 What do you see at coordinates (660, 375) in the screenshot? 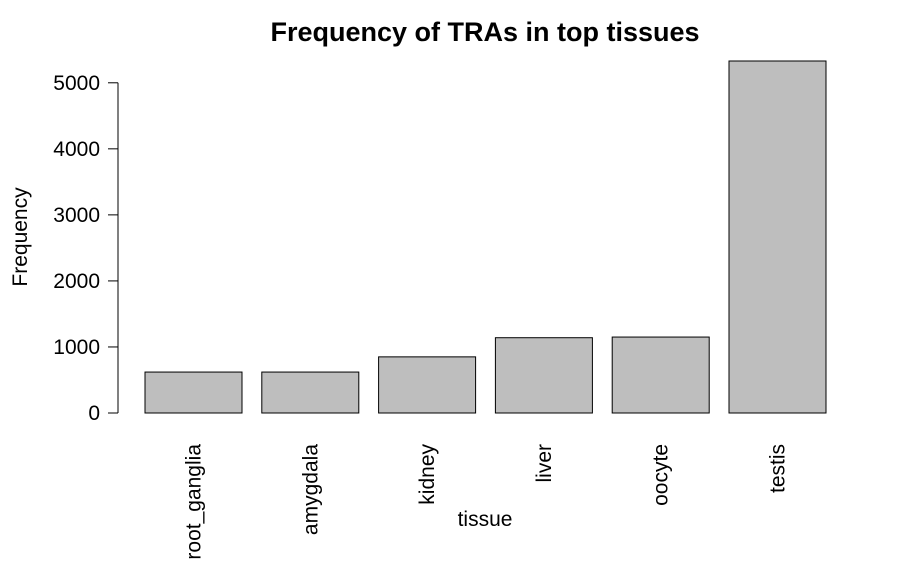
I see `bar-oocyte` at bounding box center [660, 375].